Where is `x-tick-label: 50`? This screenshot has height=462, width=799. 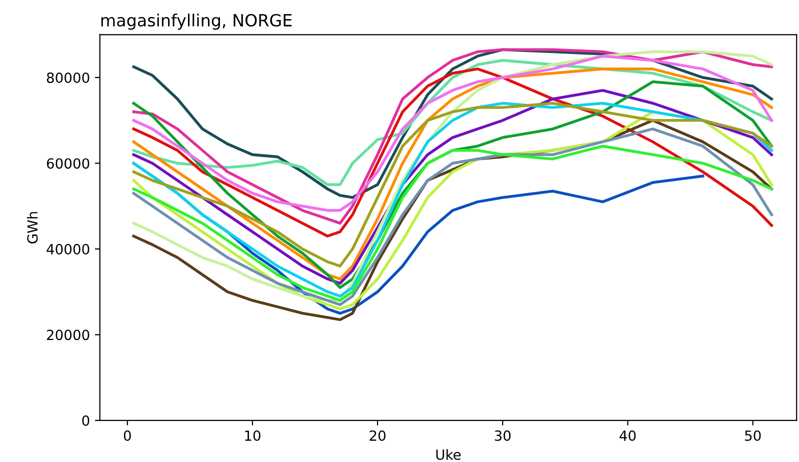 x-tick-label: 50 is located at coordinates (753, 435).